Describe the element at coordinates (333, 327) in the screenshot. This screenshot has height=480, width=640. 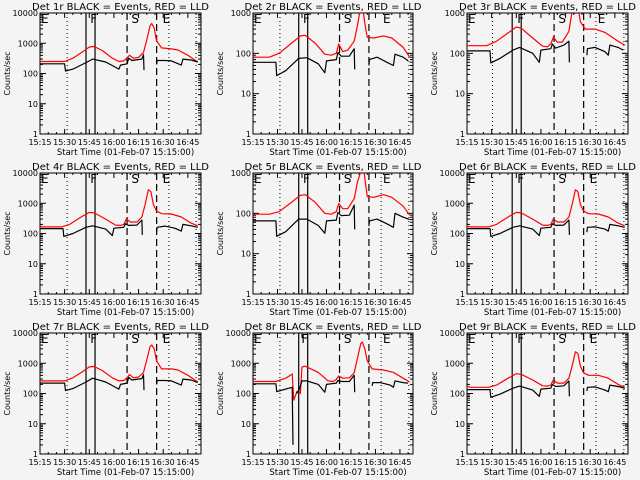
I see `chart-title: Det 8r BLACK = Events, RED = LLD` at that location.